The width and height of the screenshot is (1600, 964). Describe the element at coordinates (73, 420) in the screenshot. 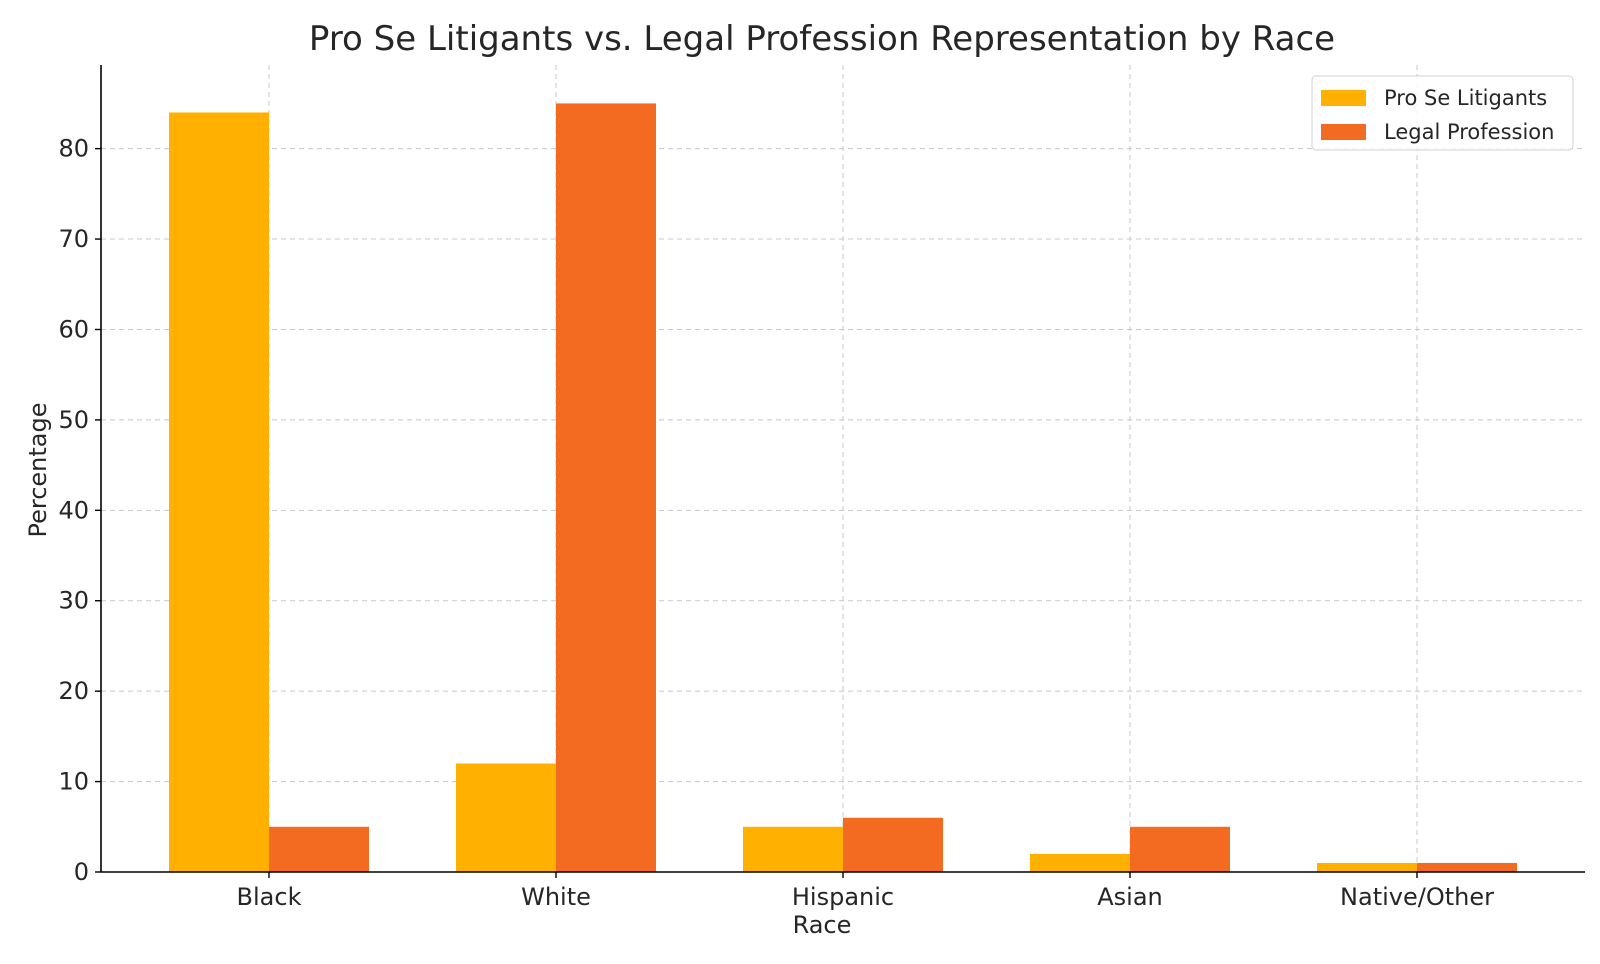

I see `y-tick-label: 50` at that location.